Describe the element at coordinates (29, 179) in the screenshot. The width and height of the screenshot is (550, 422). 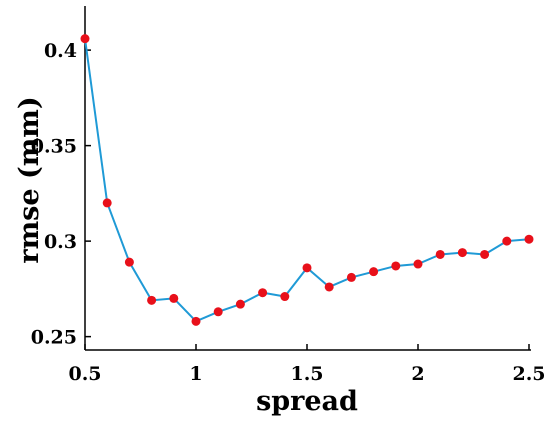
I see `y-axis-label: rmse (mm)` at that location.